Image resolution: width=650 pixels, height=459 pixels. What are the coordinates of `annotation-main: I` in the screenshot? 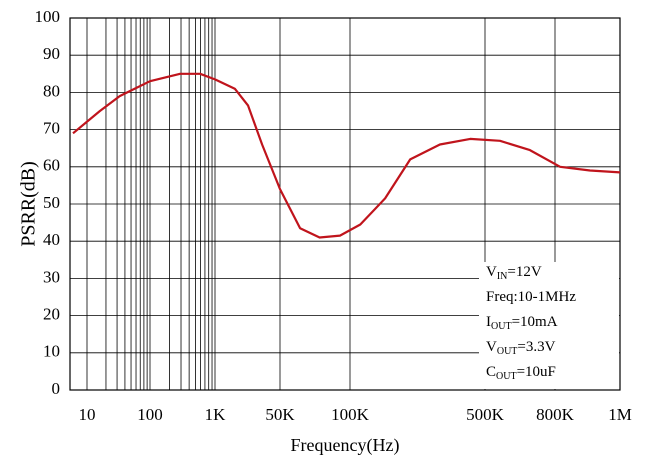 It's located at (488, 322).